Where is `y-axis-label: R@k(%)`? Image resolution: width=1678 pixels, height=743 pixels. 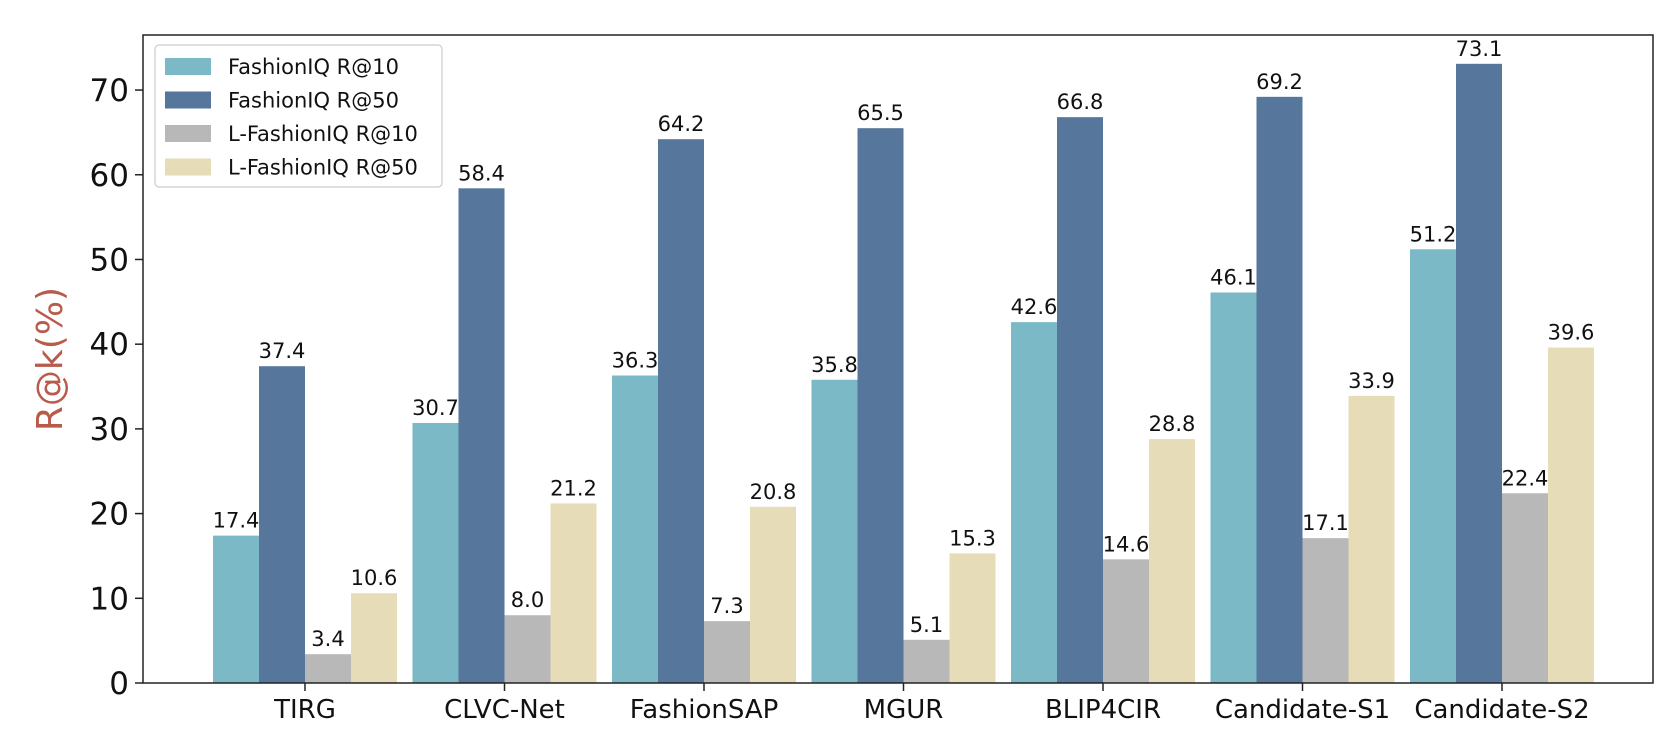
y-axis-label: R@k(%) is located at coordinates (50, 359).